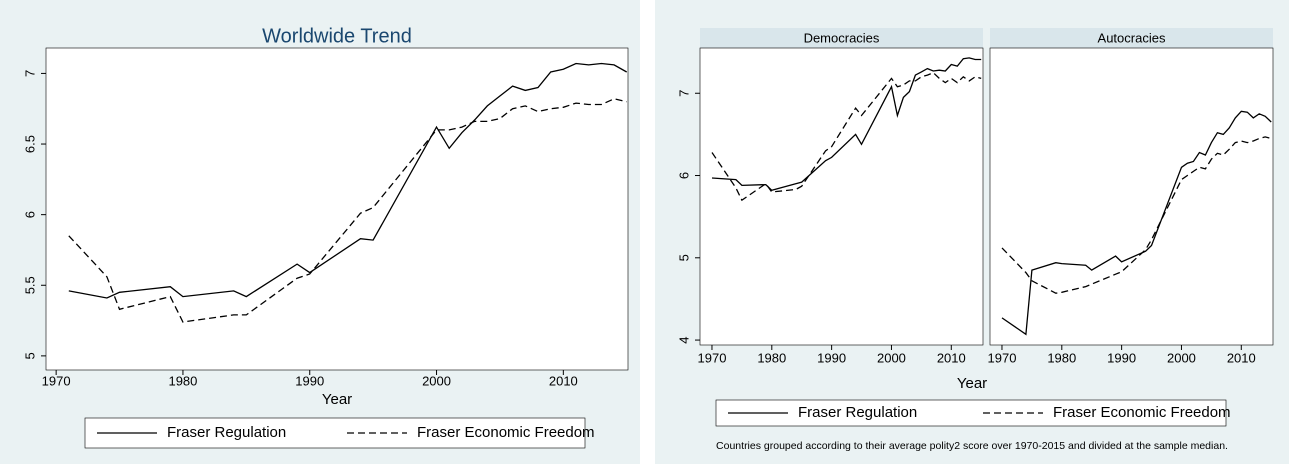 The image size is (1289, 464). Describe the element at coordinates (683, 339) in the screenshot. I see `y-tick-label: 4` at that location.